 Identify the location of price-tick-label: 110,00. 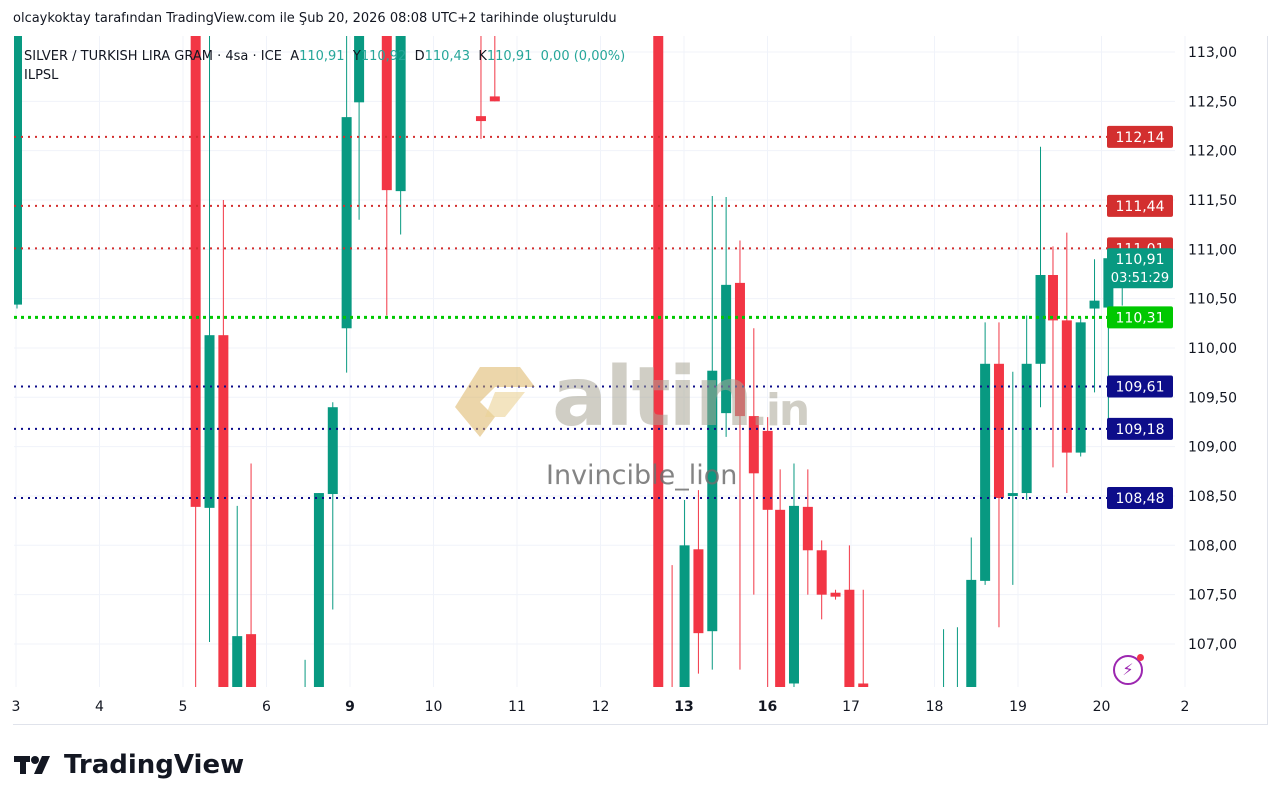
(1212, 349).